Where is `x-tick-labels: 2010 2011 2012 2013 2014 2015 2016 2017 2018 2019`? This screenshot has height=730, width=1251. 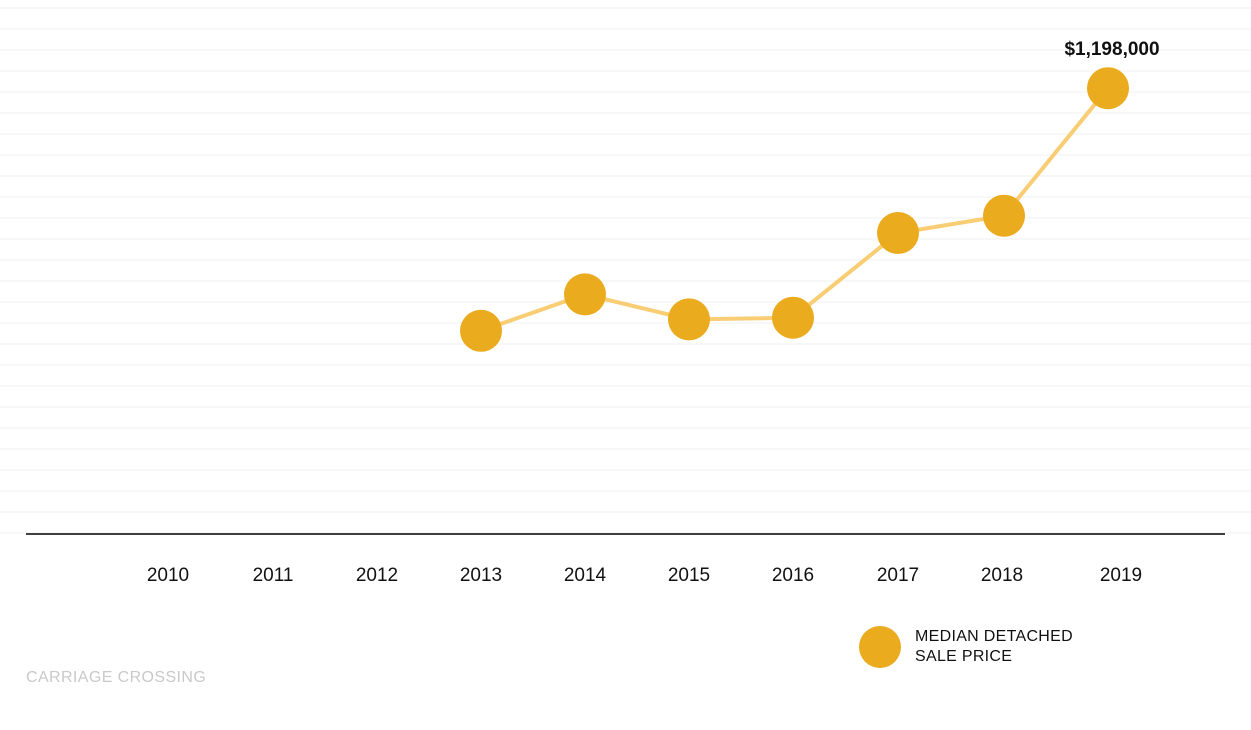
x-tick-labels: 2010 2011 2012 2013 2014 2015 2016 2017 2018 2019 is located at coordinates (644, 575).